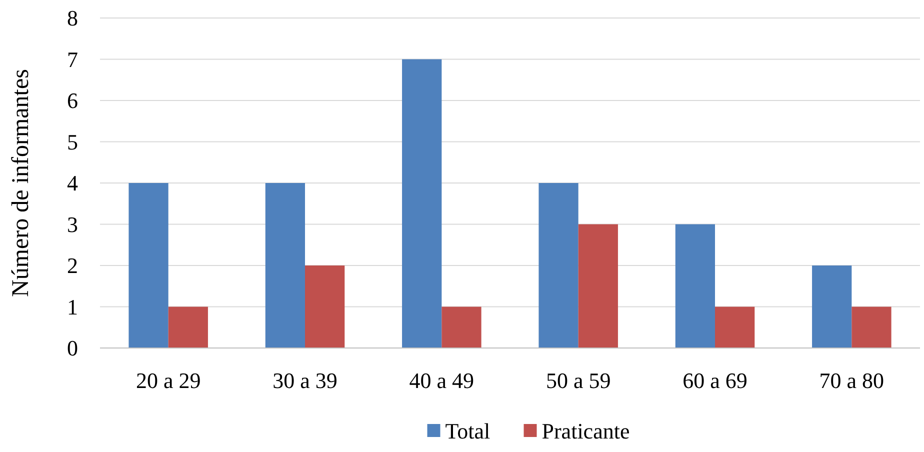 The image size is (924, 452). Describe the element at coordinates (305, 380) in the screenshot. I see `x-tick-label: 30 a 39` at that location.